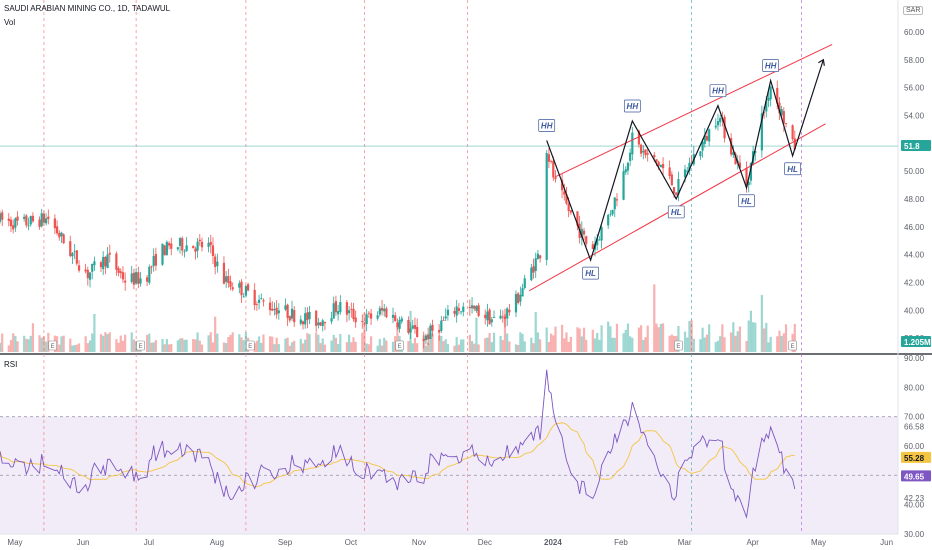  Describe the element at coordinates (913, 10) in the screenshot. I see `currency-badge: SAR` at that location.